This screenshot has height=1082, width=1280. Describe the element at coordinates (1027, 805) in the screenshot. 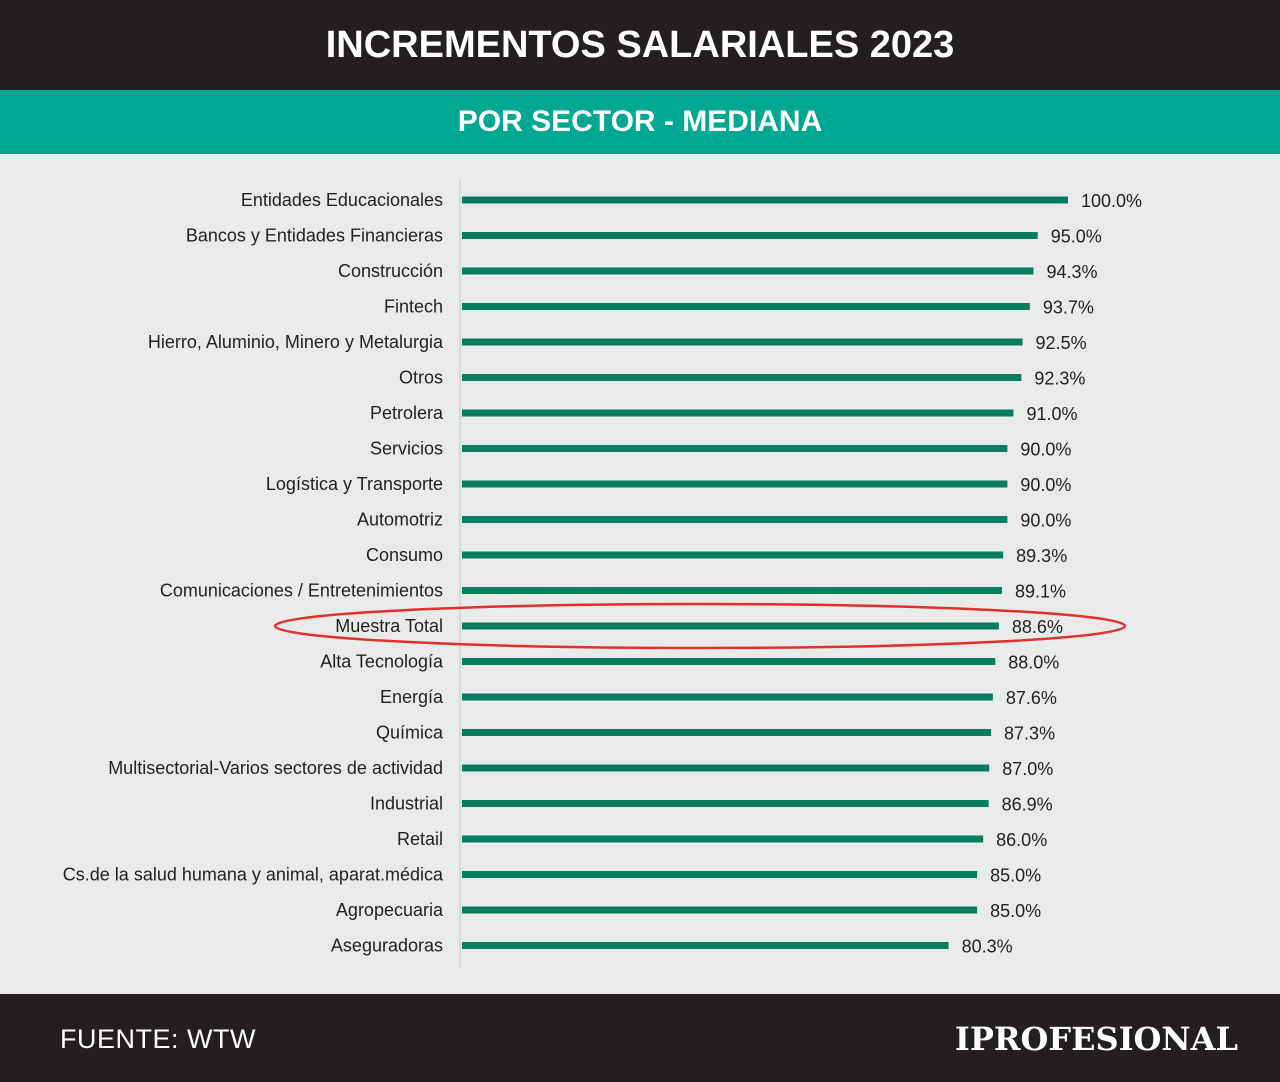

I see `data-label: 86.9%` at that location.